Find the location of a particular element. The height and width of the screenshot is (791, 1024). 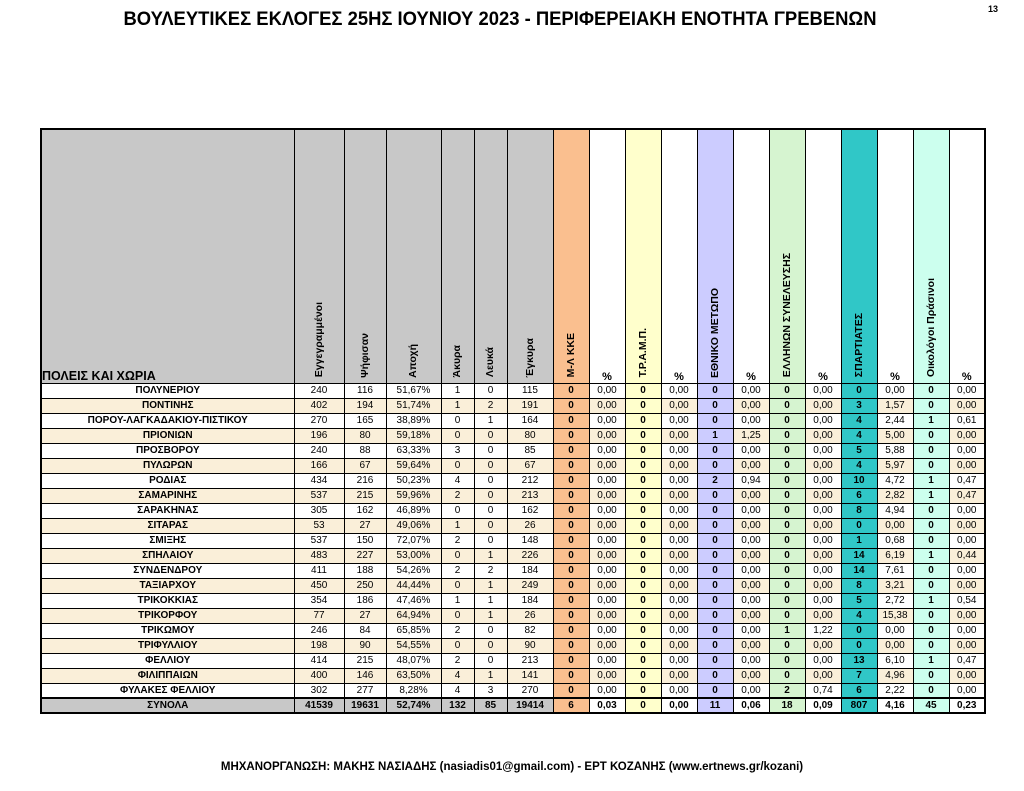

stat-cell: 186 is located at coordinates (365, 600).